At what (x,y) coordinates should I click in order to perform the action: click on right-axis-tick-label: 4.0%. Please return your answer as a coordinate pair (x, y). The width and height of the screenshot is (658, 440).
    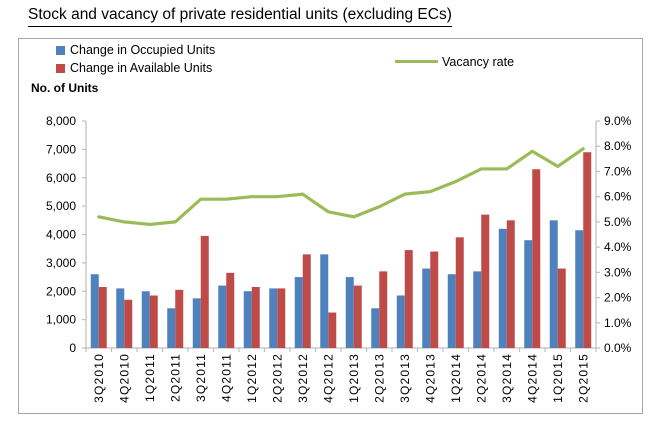
    Looking at the image, I should click on (618, 247).